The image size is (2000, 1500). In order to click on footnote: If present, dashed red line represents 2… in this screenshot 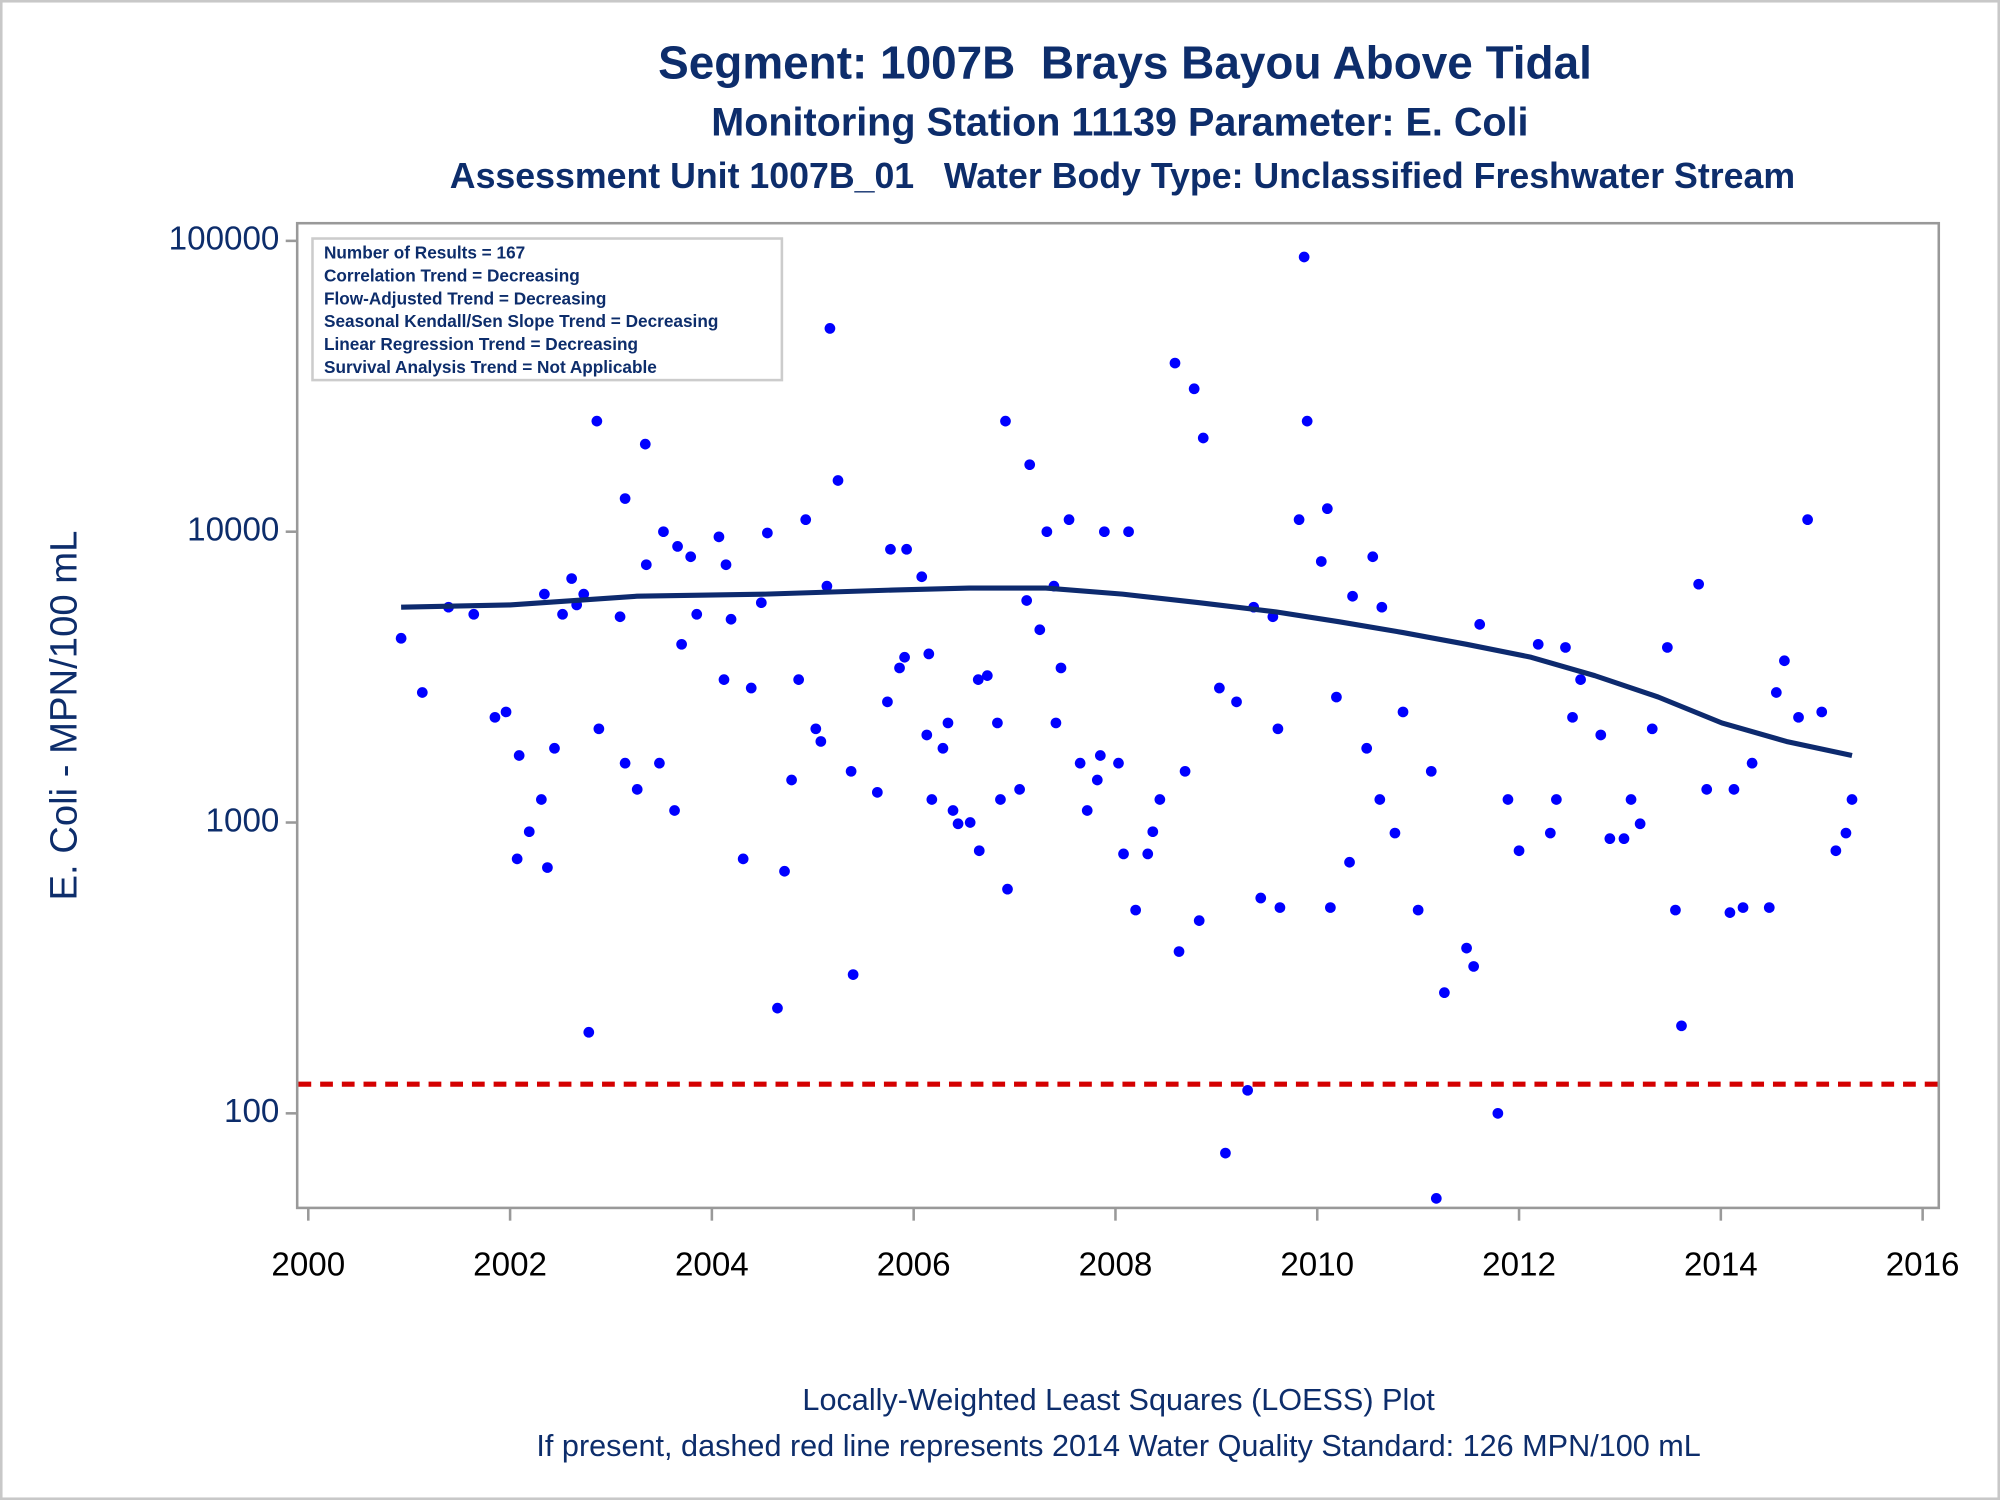, I will do `click(1118, 1446)`.